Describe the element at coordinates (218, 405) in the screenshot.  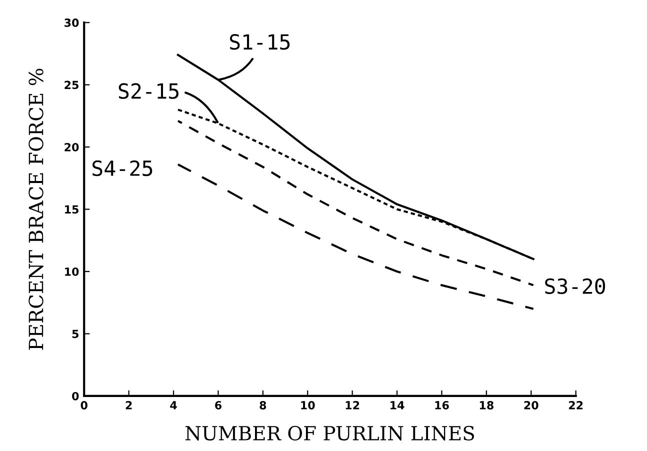
I see `x-tick-label: 6` at that location.